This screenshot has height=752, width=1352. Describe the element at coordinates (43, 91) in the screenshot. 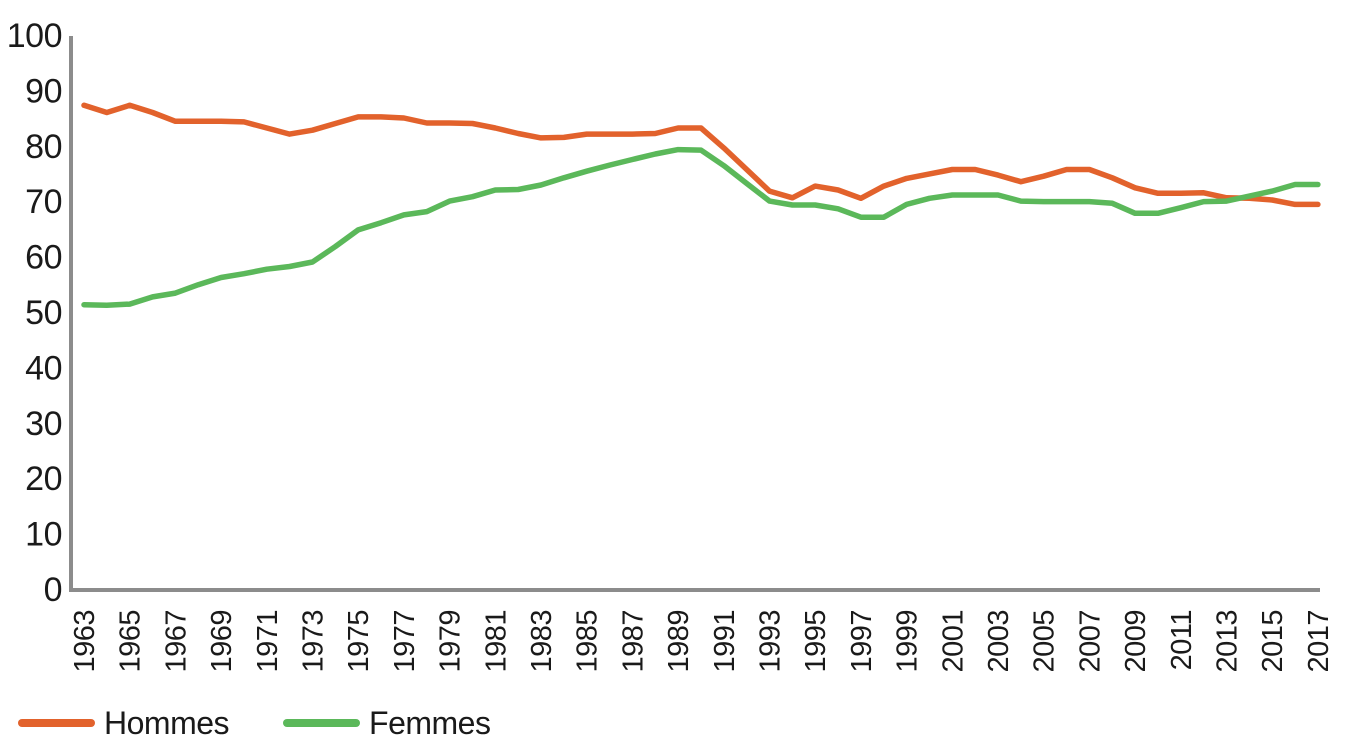

I see `y-tick-label: 90` at that location.